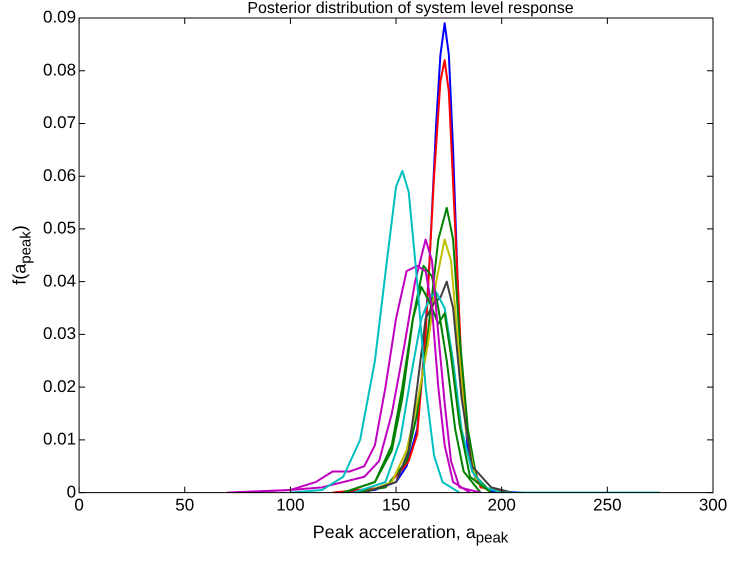 The image size is (737, 565). What do you see at coordinates (59, 439) in the screenshot?
I see `y-tick-label: 0.01` at bounding box center [59, 439].